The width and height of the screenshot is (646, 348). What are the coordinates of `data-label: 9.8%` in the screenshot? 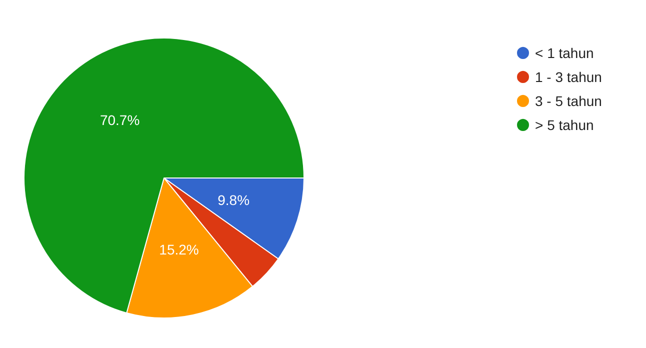 It's located at (234, 200).